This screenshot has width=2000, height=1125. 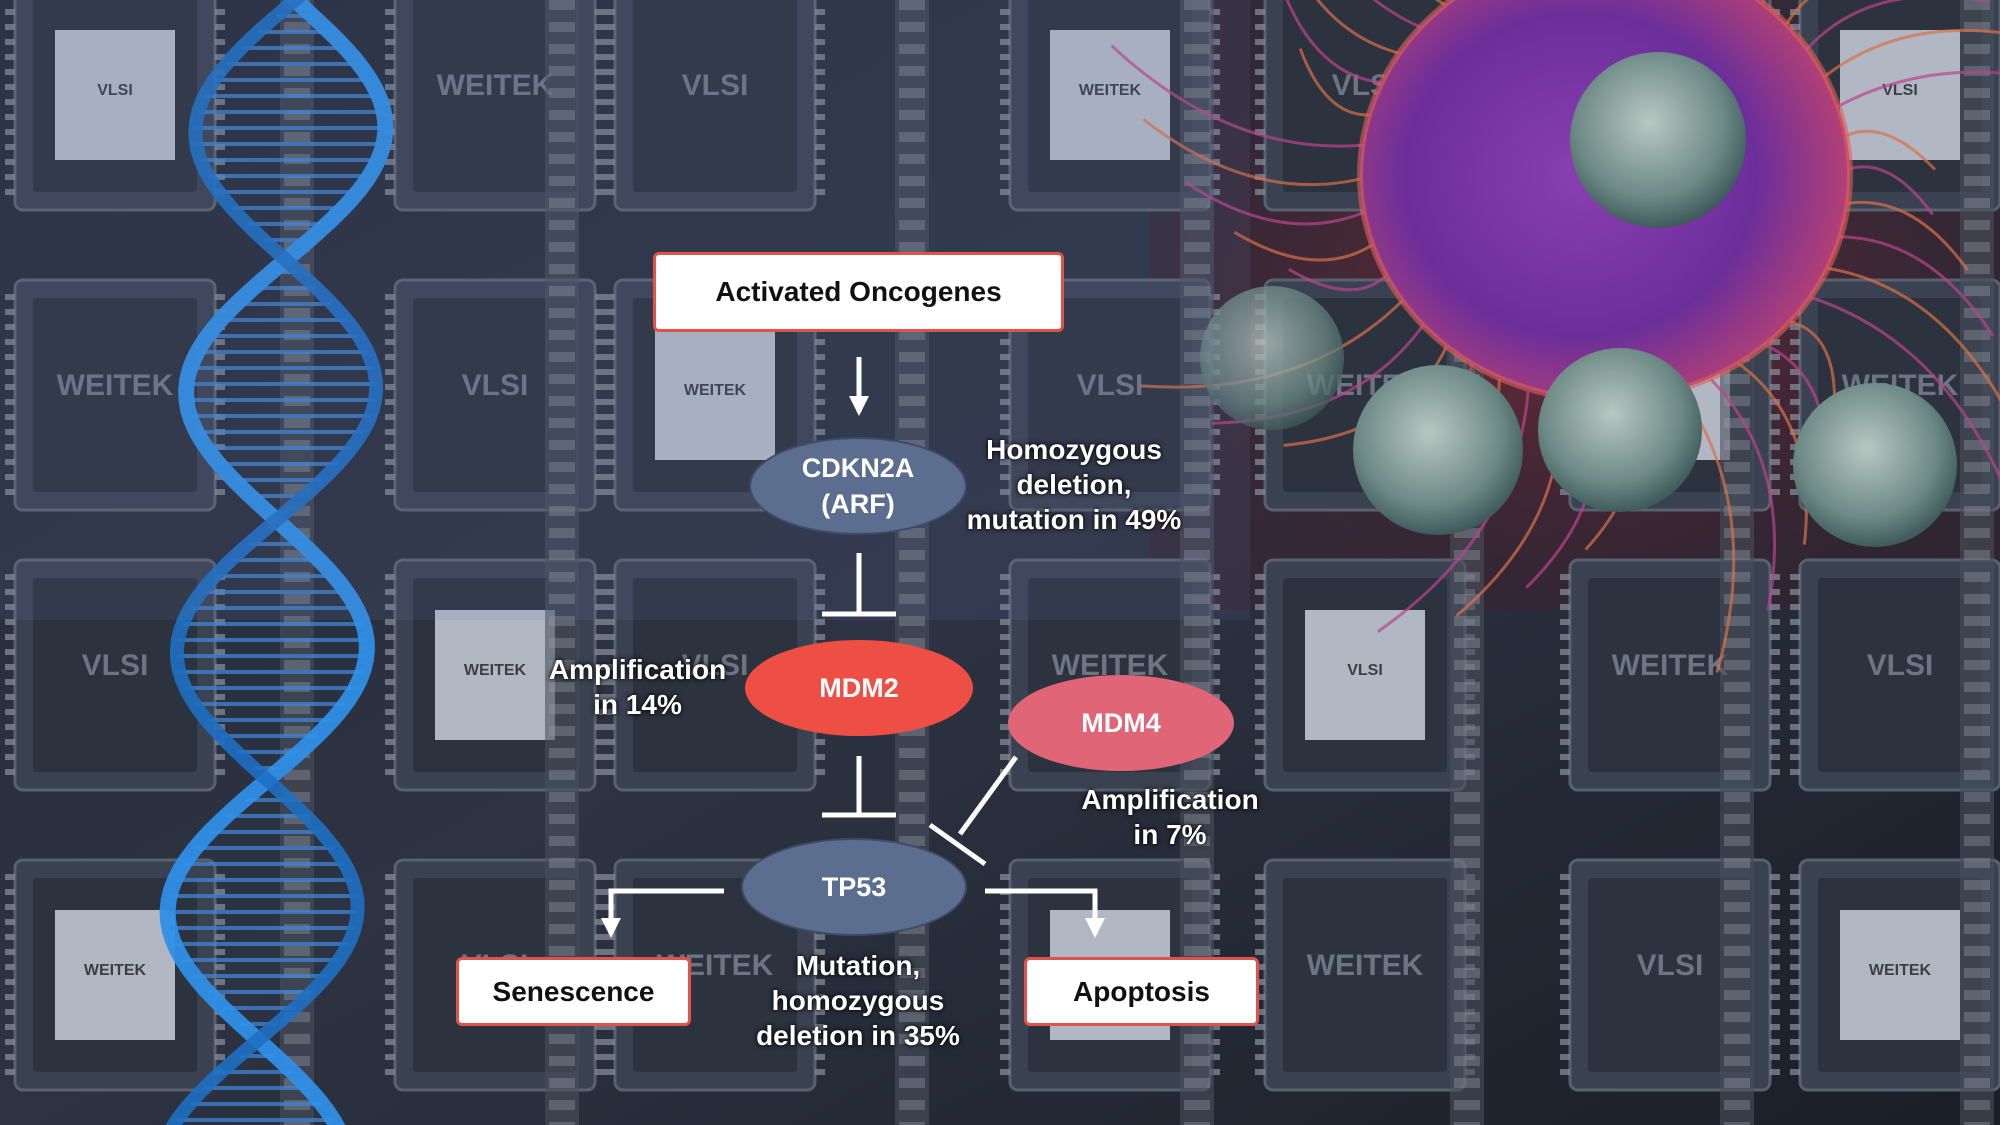 I want to click on annotation-cdkn2a-line2: deletion,, so click(x=1074, y=484).